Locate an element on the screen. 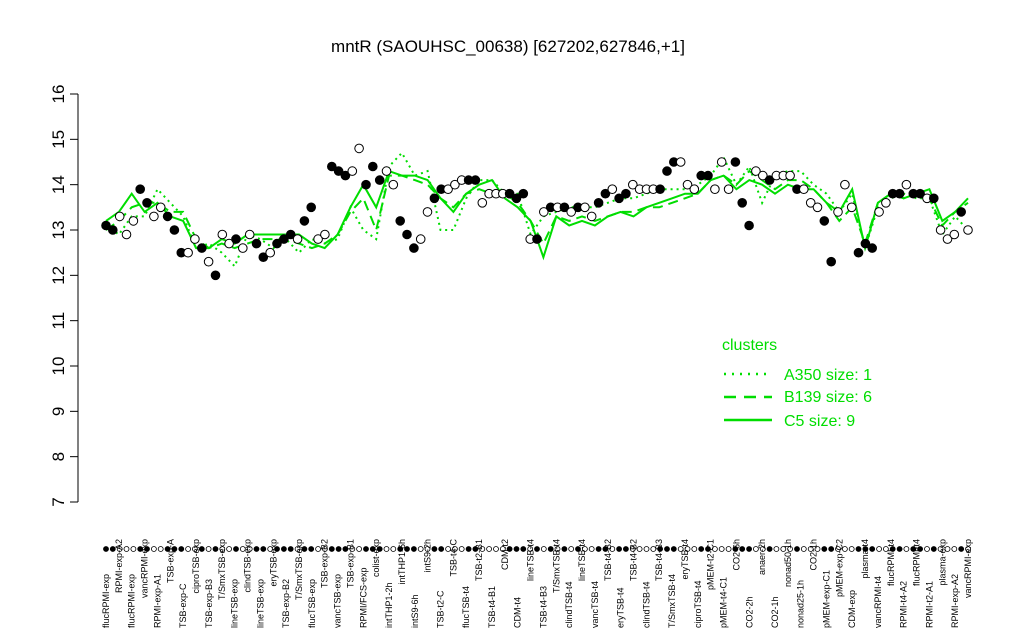 This screenshot has height=640, width=1024. x-tick-label: eryTSB-t4 is located at coordinates (621, 607).